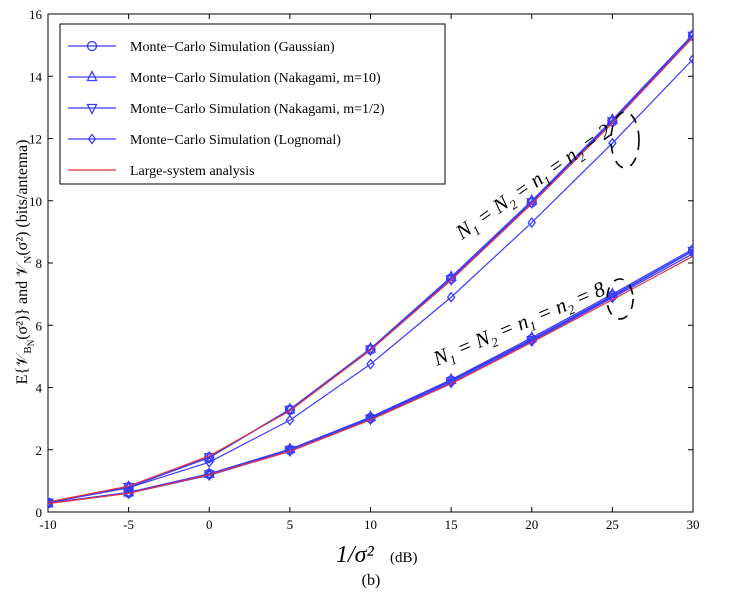 Image resolution: width=731 pixels, height=598 pixels. What do you see at coordinates (255, 78) in the screenshot?
I see `legend-label: Monte−Carlo Simulation (Nakagami, m=10)` at bounding box center [255, 78].